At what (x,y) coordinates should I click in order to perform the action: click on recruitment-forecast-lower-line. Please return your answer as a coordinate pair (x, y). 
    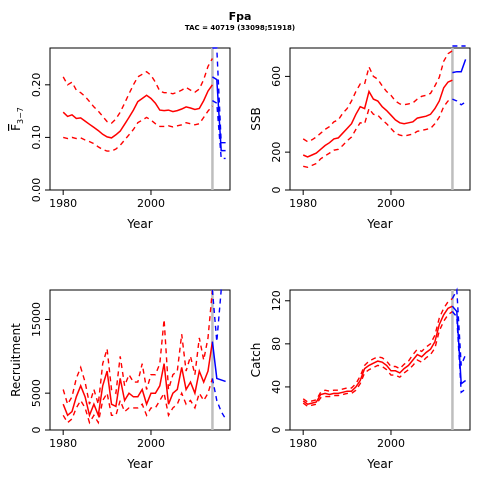
    Looking at the image, I should click on (219, 399).